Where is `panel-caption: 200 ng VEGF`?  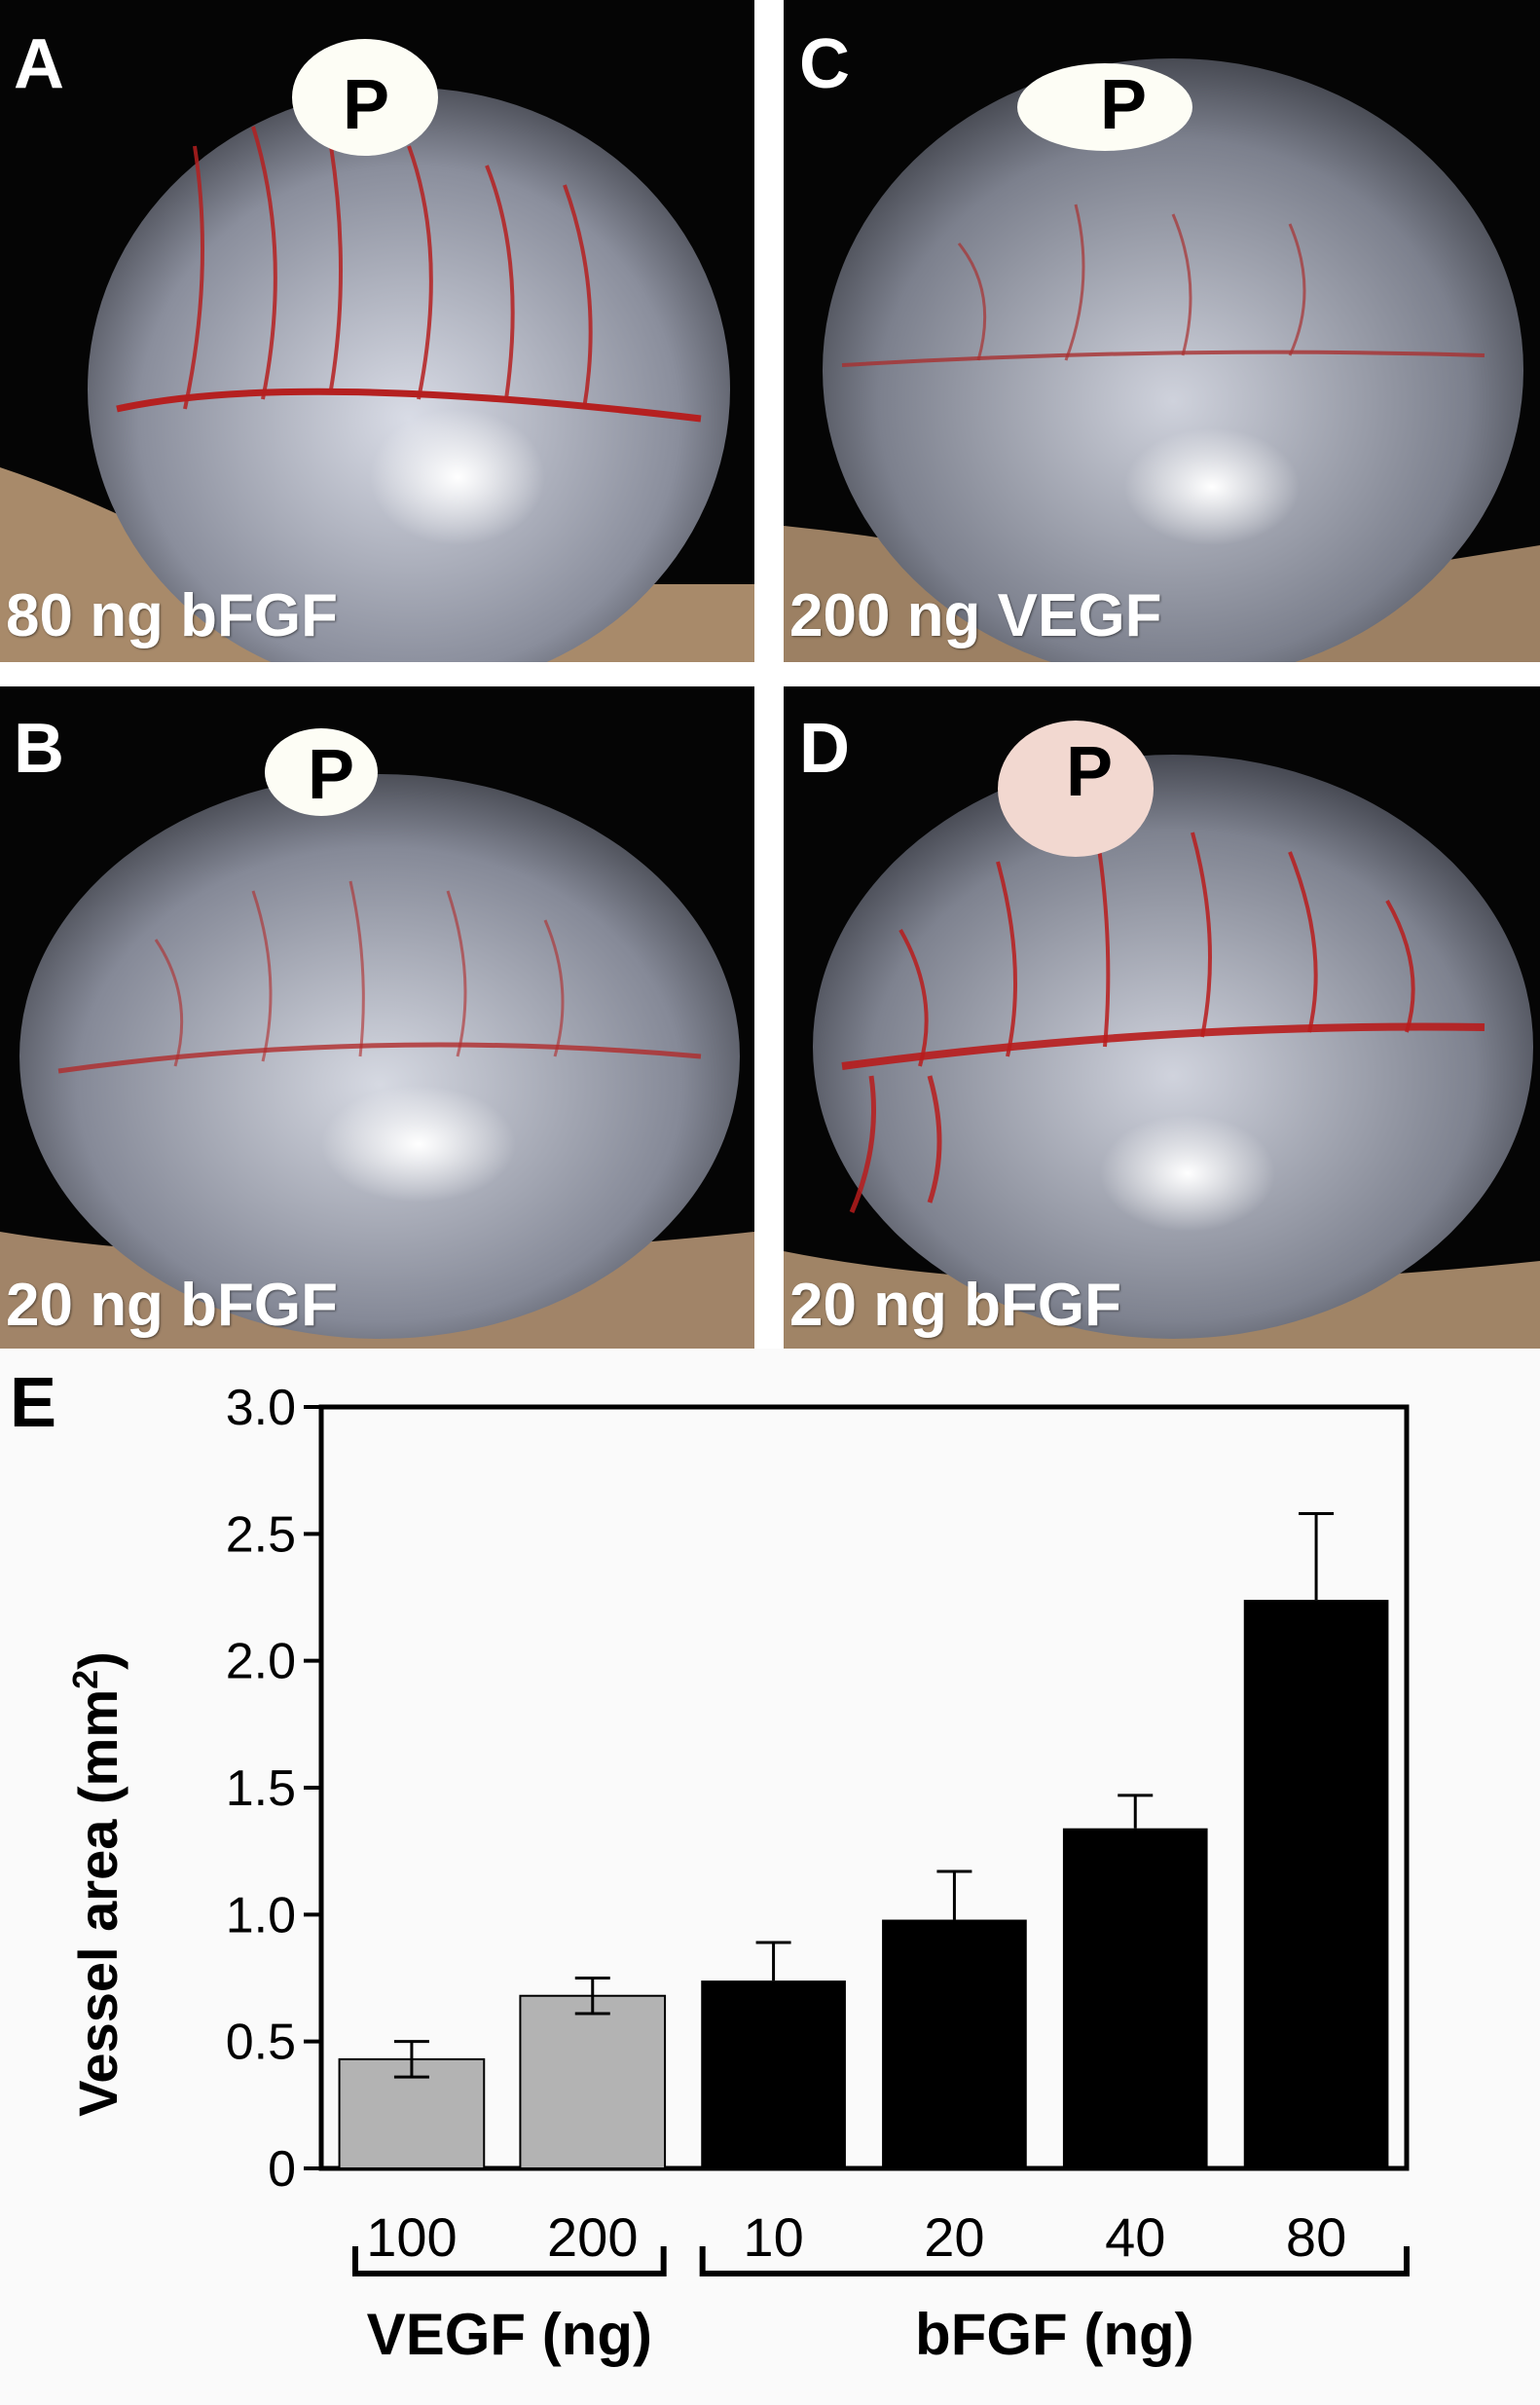 panel-caption: 200 ng VEGF is located at coordinates (975, 615).